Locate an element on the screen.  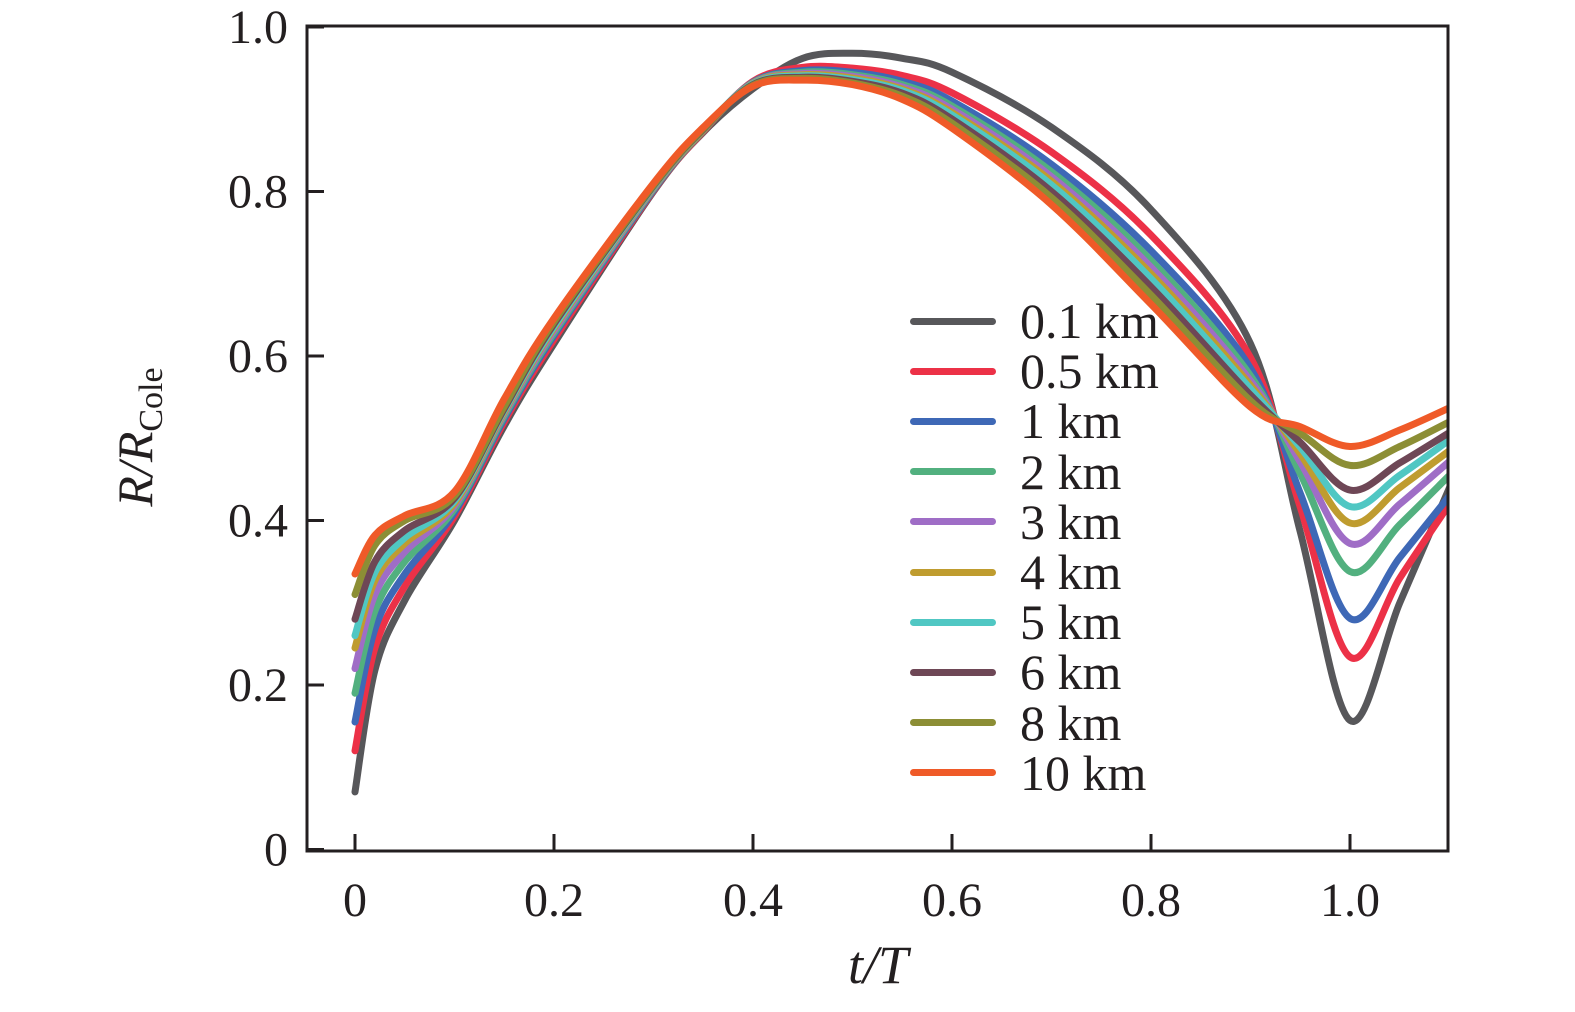
legend-label: 3 km is located at coordinates (1071, 521).